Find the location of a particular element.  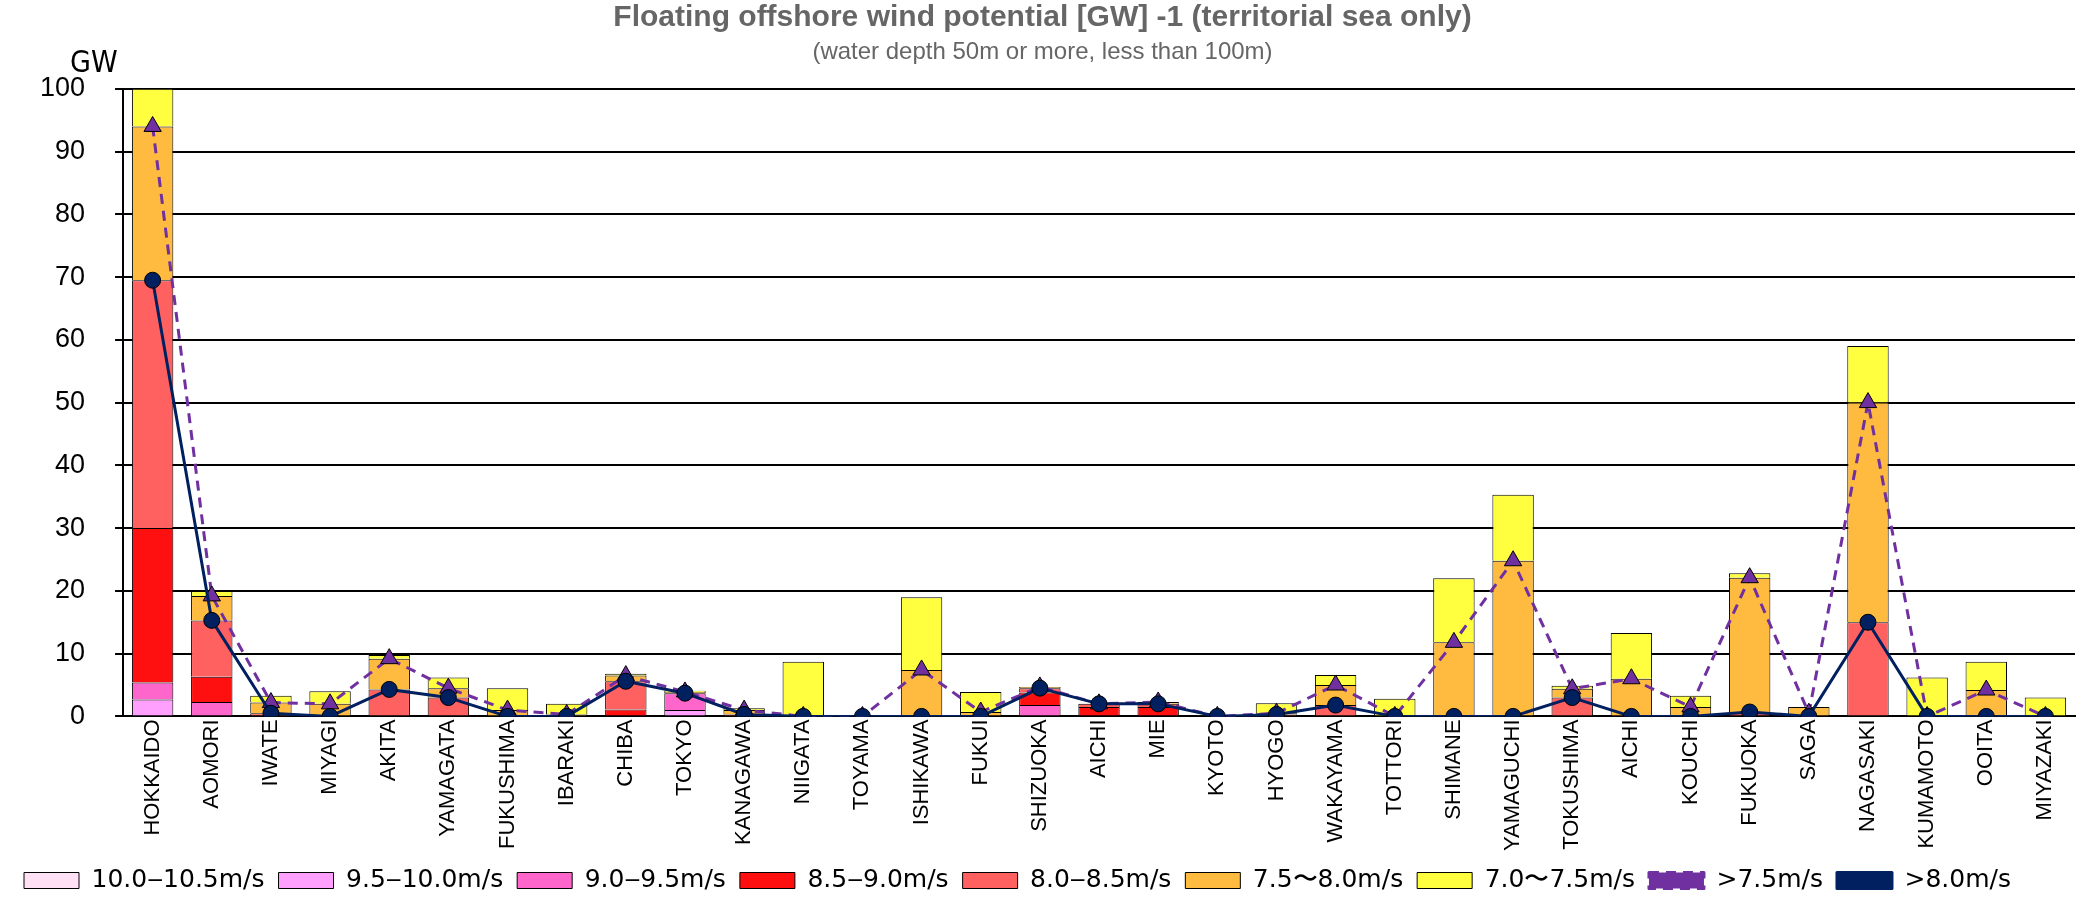

x-tick-label: TOKUSHIMA is located at coordinates (1571, 784).